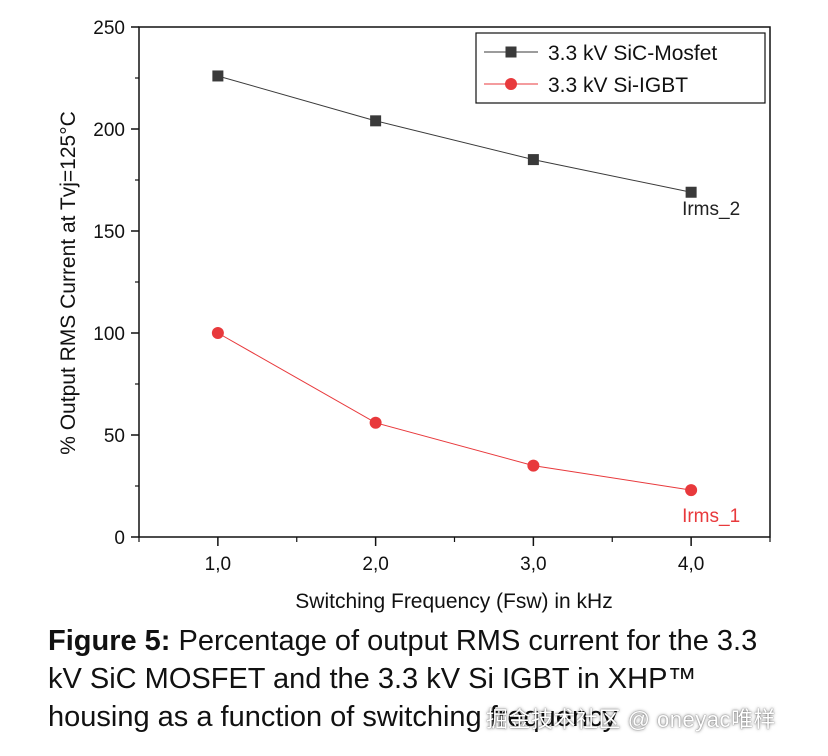  What do you see at coordinates (114, 436) in the screenshot?
I see `y-tick-label: 50` at bounding box center [114, 436].